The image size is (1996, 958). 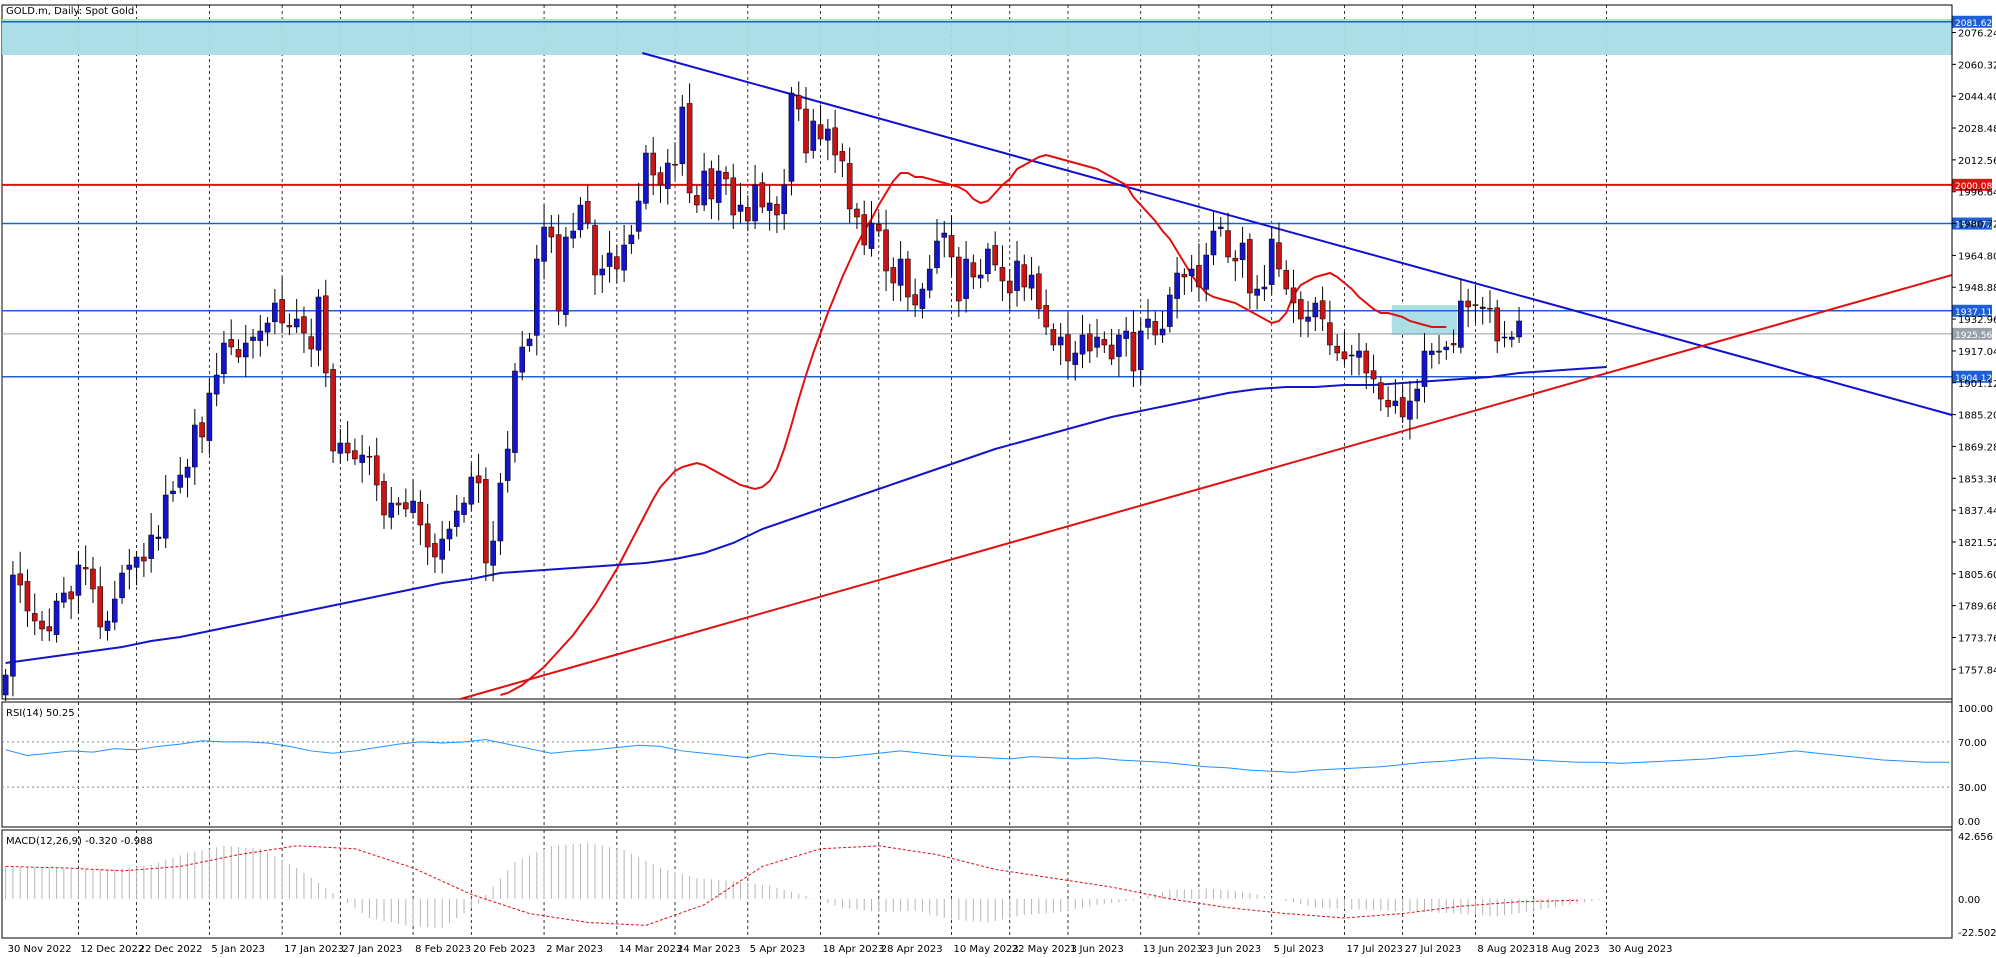 I want to click on rsi-label: RSI(14) 50.25, so click(x=40, y=713).